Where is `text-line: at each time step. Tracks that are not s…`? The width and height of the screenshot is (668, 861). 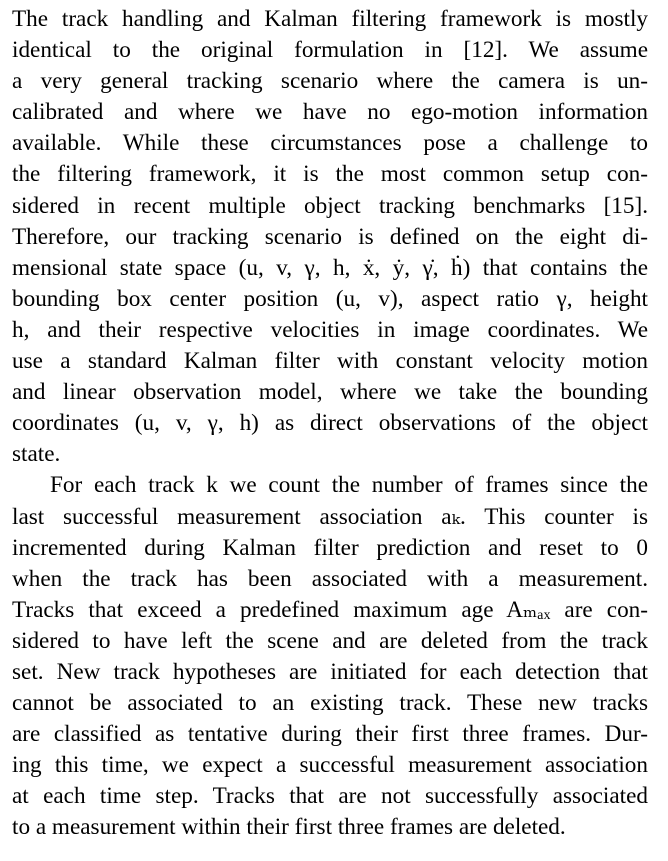 text-line: at each time step. Tracks that are not s… is located at coordinates (330, 796).